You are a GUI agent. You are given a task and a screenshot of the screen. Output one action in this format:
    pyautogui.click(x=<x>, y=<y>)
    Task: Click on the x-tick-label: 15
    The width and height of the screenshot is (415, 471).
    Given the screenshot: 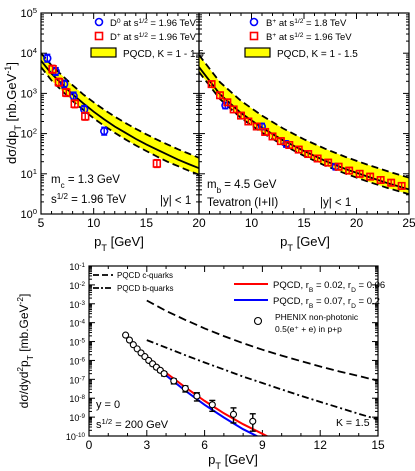 What is the action you would take?
    pyautogui.click(x=147, y=223)
    